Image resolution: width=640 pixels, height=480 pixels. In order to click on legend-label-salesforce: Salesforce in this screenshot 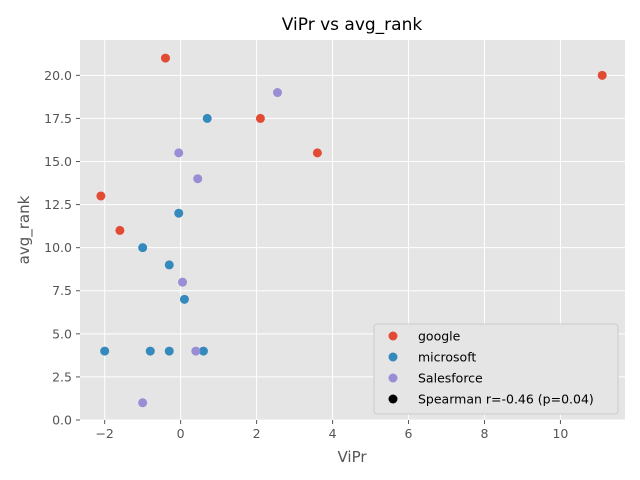, I will do `click(450, 378)`.